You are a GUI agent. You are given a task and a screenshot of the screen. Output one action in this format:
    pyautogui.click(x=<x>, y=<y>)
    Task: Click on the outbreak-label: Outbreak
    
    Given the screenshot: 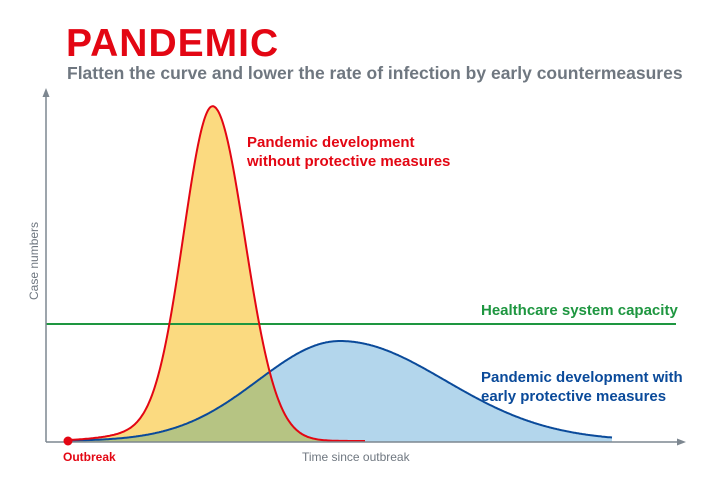 What is the action you would take?
    pyautogui.click(x=89, y=457)
    